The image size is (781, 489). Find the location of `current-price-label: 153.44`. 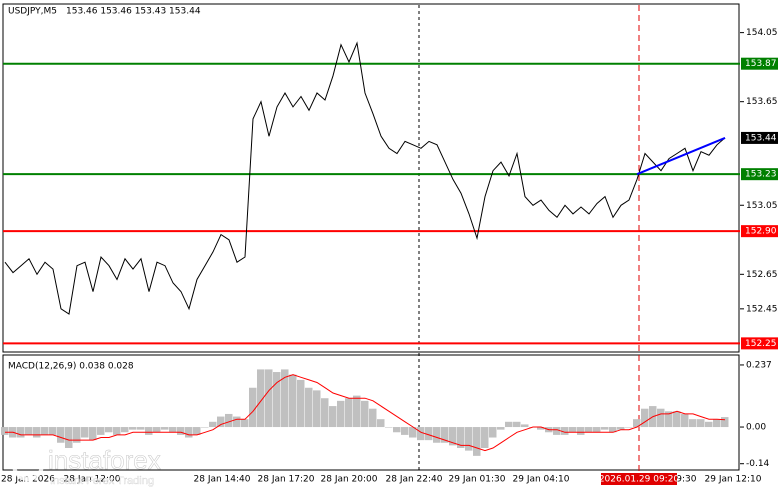

current-price-label: 153.44 is located at coordinates (761, 138).